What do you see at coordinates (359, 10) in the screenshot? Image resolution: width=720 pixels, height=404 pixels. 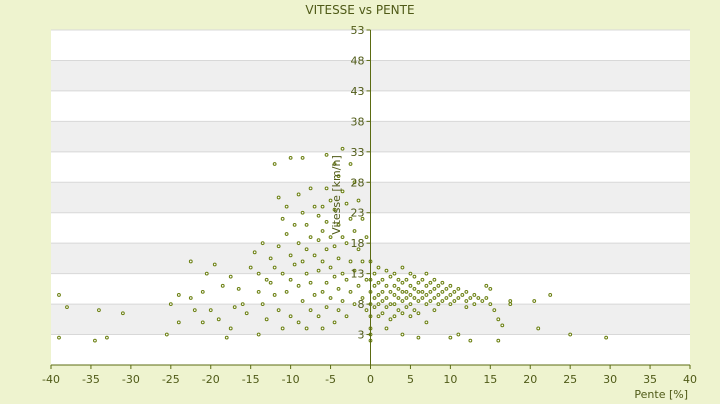 I see `chart-title: VITESSE vs PENTE` at bounding box center [359, 10].